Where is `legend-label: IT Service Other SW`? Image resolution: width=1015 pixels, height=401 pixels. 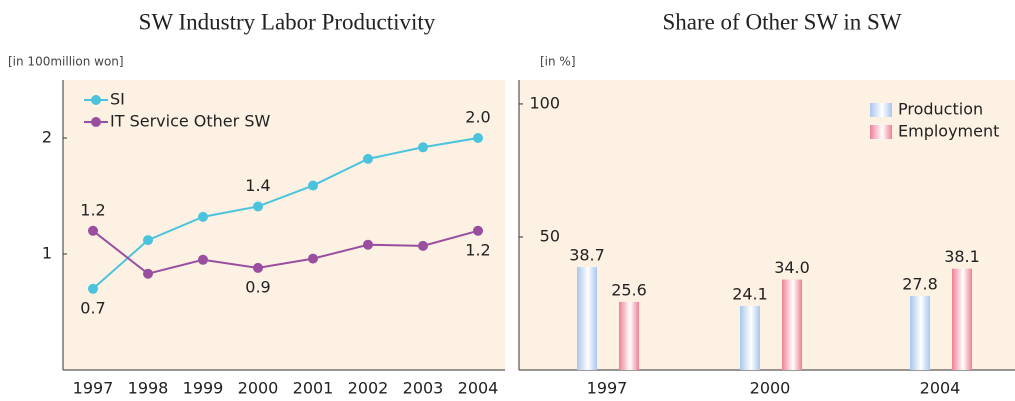
legend-label: IT Service Other SW is located at coordinates (190, 121).